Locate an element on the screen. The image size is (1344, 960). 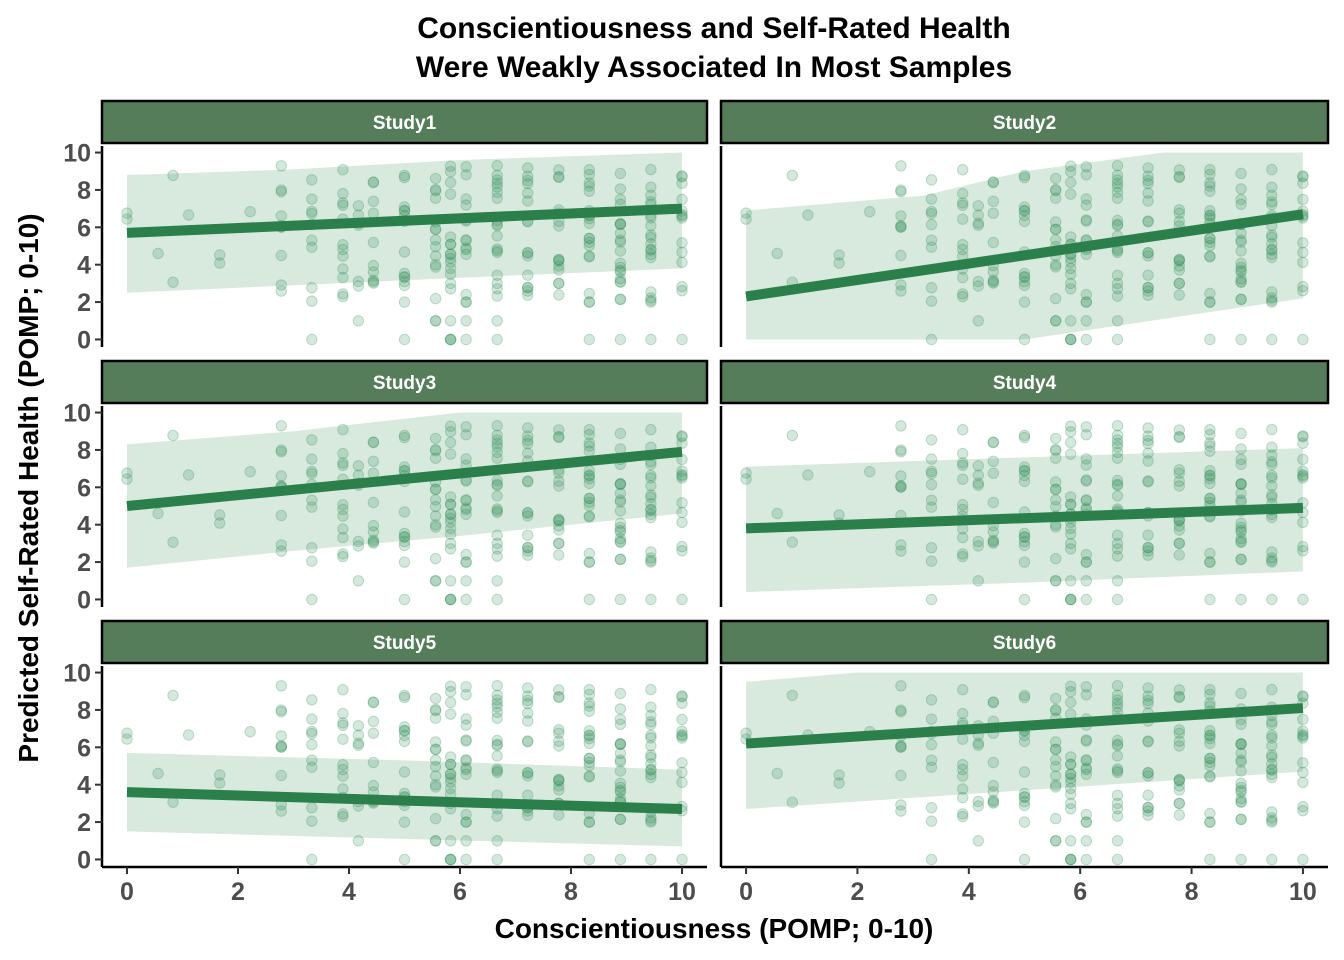
y-tick-label: 6 is located at coordinates (84, 228).